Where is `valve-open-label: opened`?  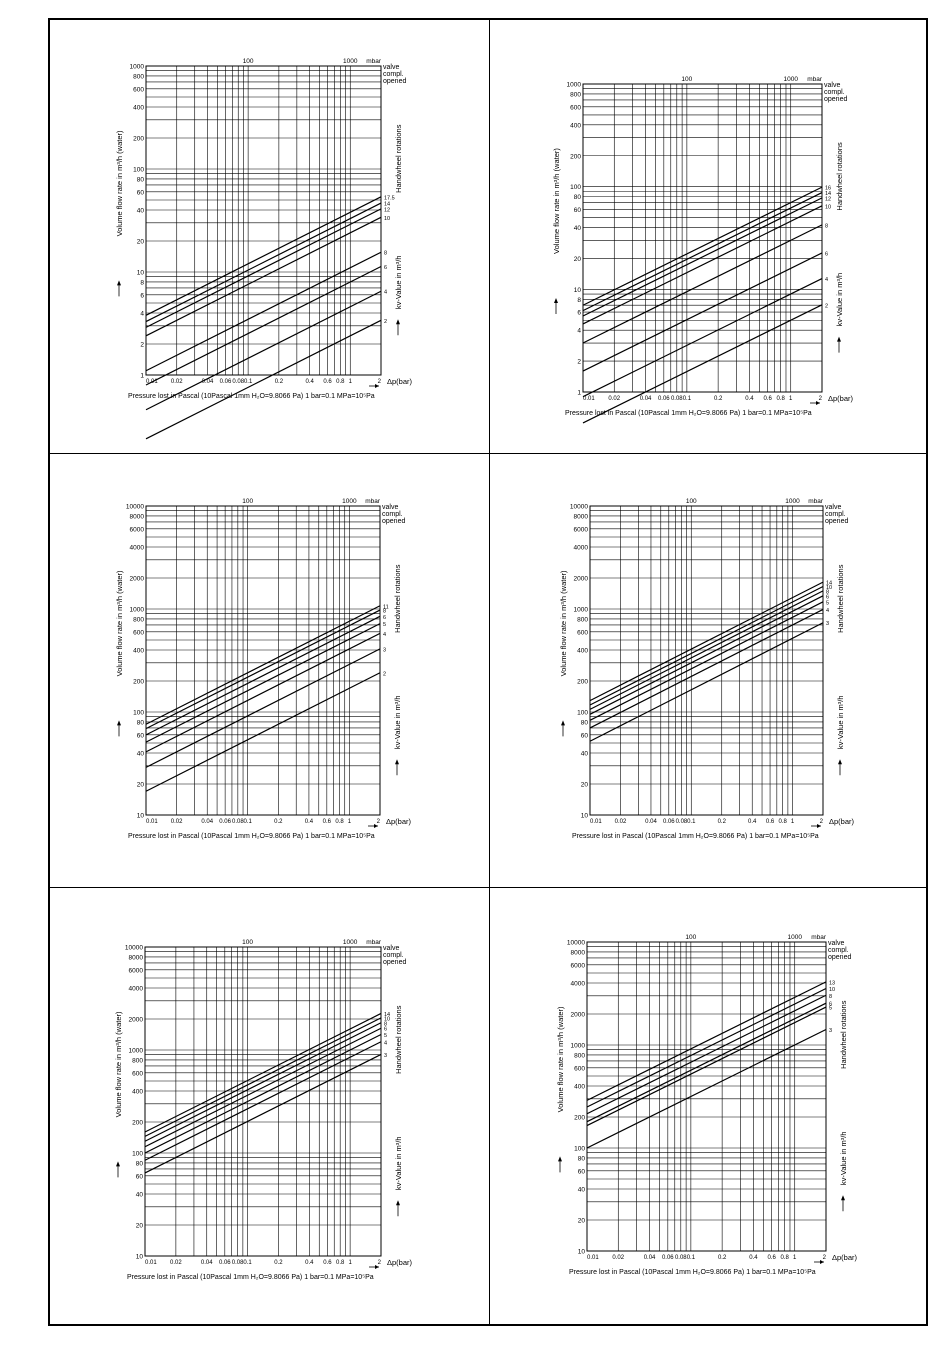 valve-open-label: opened is located at coordinates (836, 521).